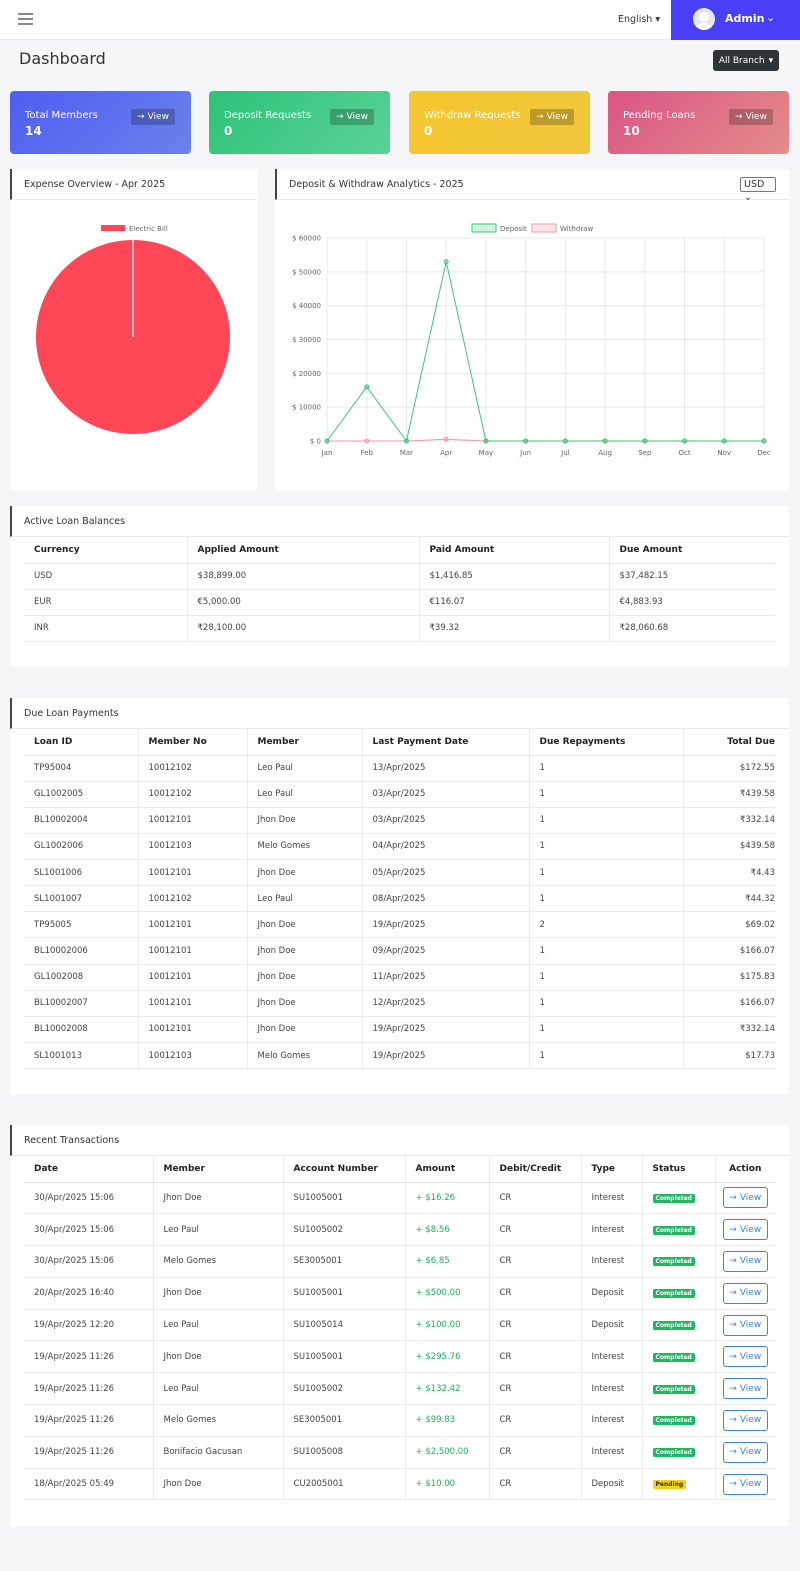 This screenshot has width=800, height=1571. What do you see at coordinates (446, 1389) in the screenshot?
I see `table-cell: + $132.42` at bounding box center [446, 1389].